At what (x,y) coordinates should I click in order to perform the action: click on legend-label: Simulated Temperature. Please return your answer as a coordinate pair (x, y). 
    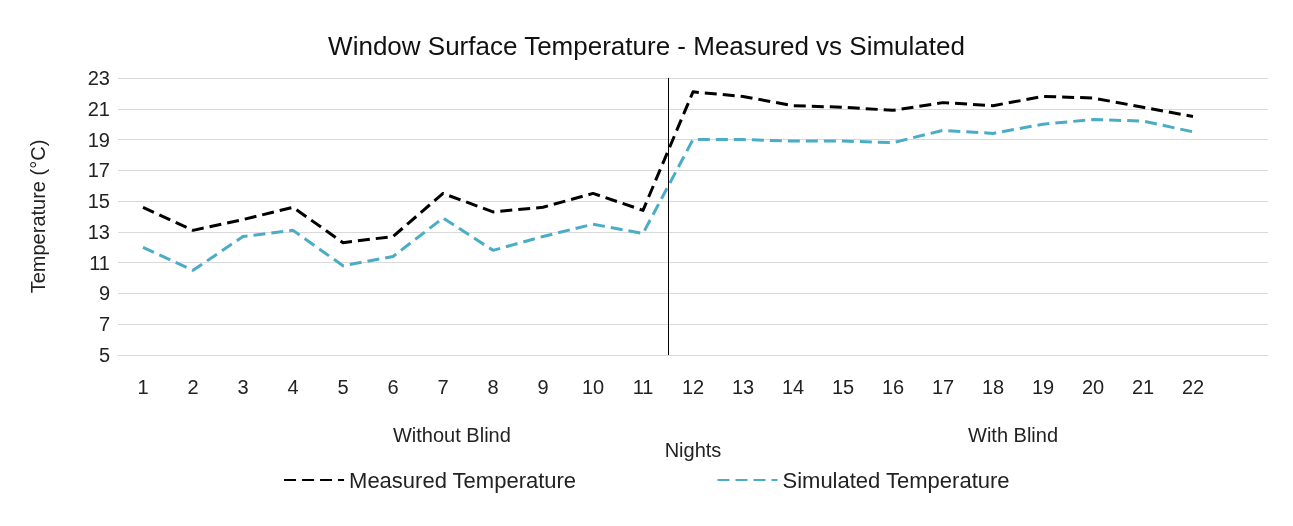
    Looking at the image, I should click on (896, 480).